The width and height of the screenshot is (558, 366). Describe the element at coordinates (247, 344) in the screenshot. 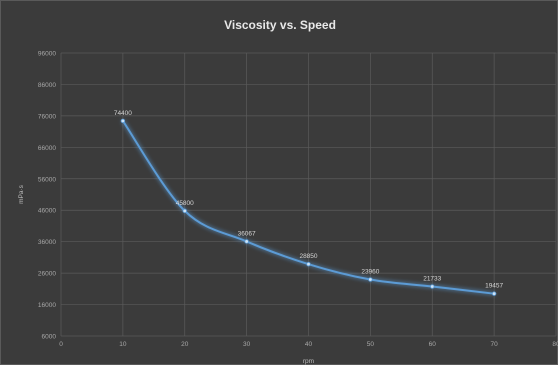

I see `x-tick-label: 30` at that location.